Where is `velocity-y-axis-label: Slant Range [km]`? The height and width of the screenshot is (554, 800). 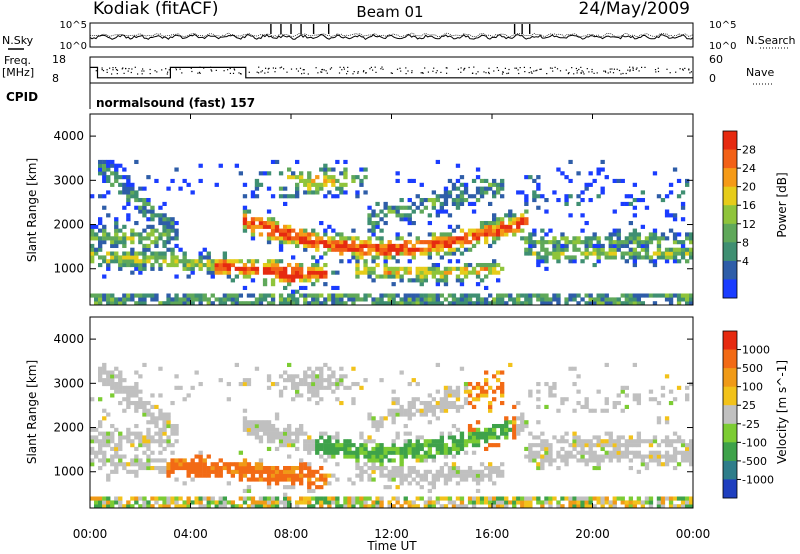
velocity-y-axis-label: Slant Range [km] is located at coordinates (32, 412).